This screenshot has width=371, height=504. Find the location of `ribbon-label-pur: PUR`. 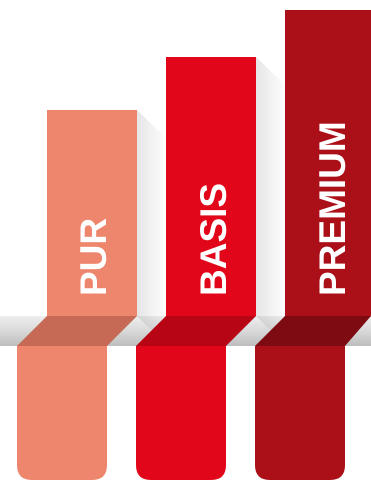

ribbon-label-pur: PUR is located at coordinates (93, 257).